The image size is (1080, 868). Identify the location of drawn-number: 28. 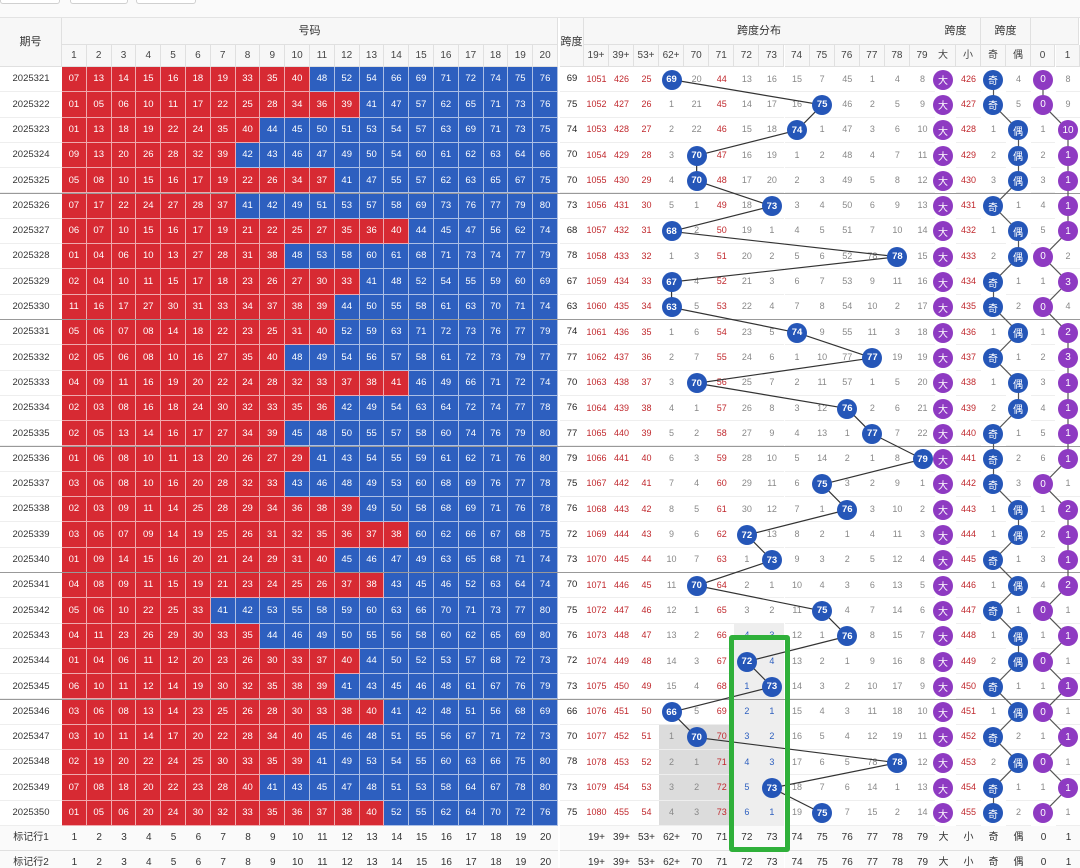
(223, 788).